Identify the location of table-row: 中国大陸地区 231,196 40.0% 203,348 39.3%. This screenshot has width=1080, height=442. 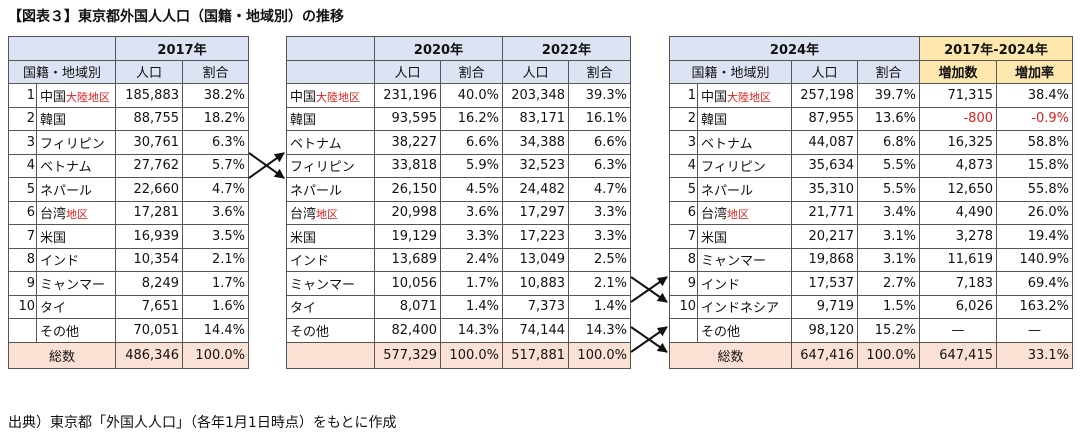
(458, 95).